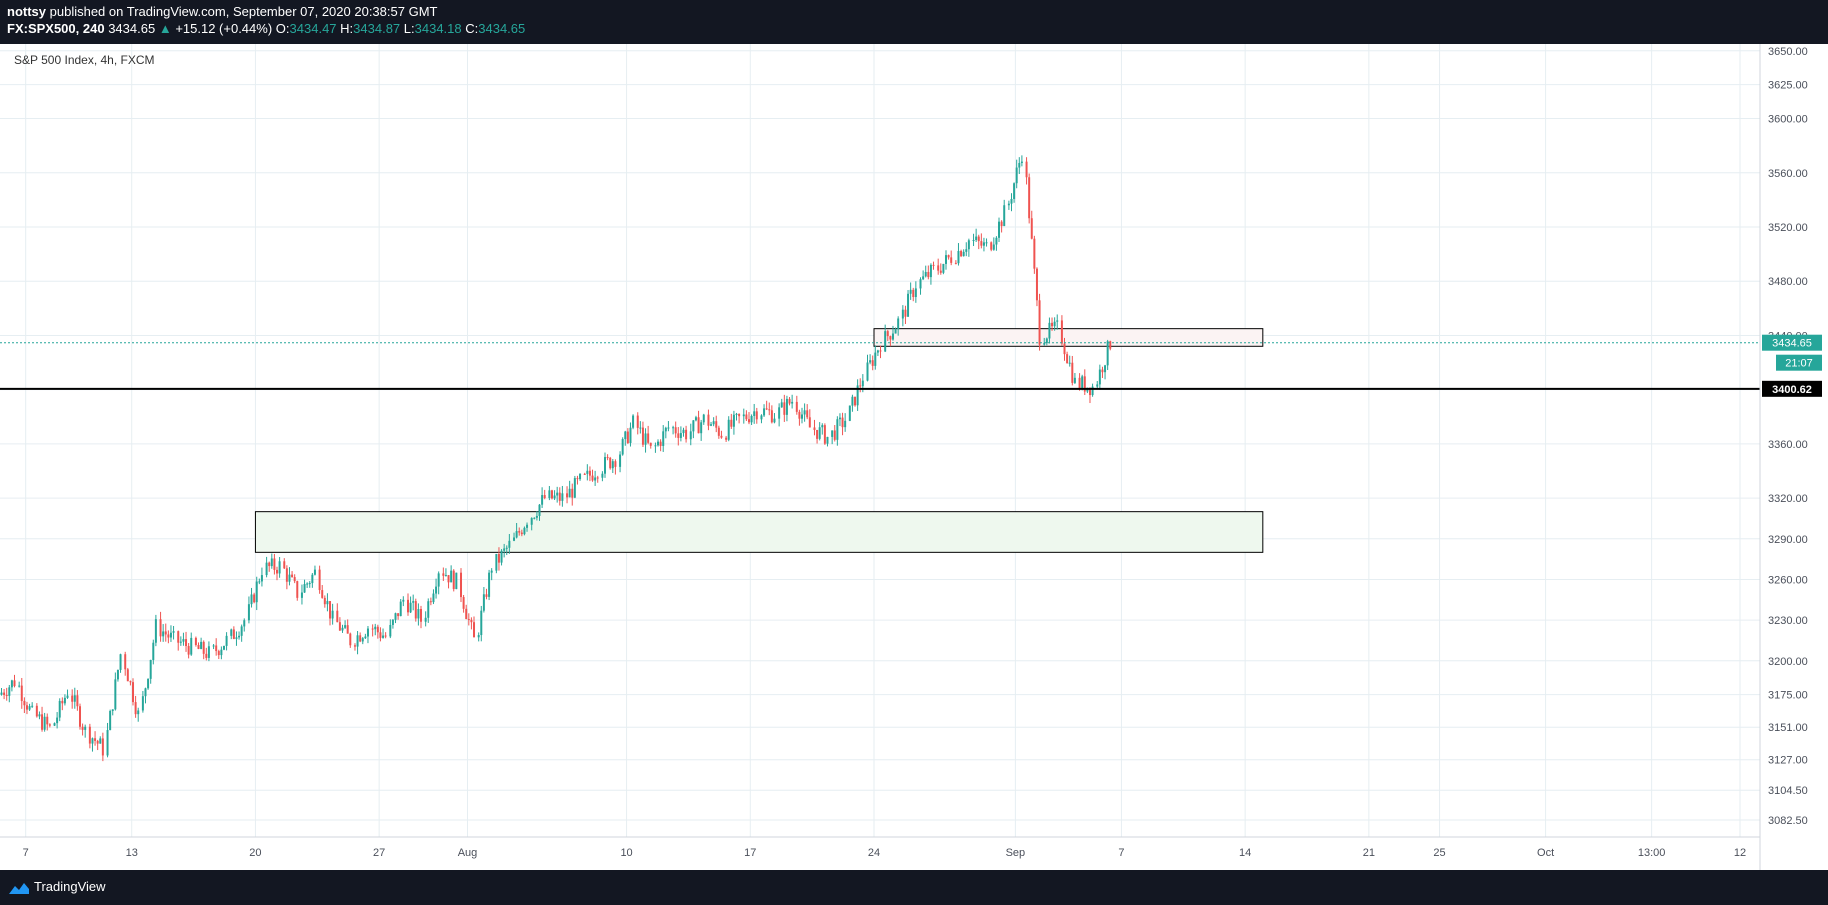 This screenshot has width=1828, height=905. What do you see at coordinates (1788, 662) in the screenshot?
I see `price-tick-label: 3200.00` at bounding box center [1788, 662].